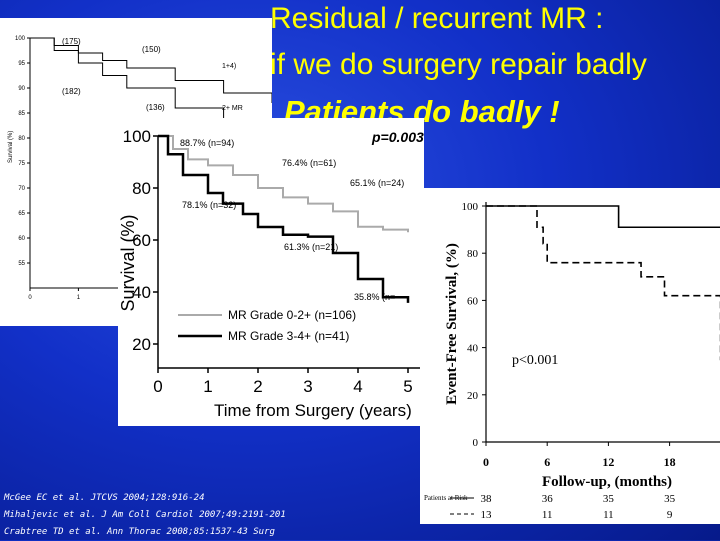 The image size is (720, 541). I want to click on y-axis-label: Event-Free Survival, (%), so click(452, 324).